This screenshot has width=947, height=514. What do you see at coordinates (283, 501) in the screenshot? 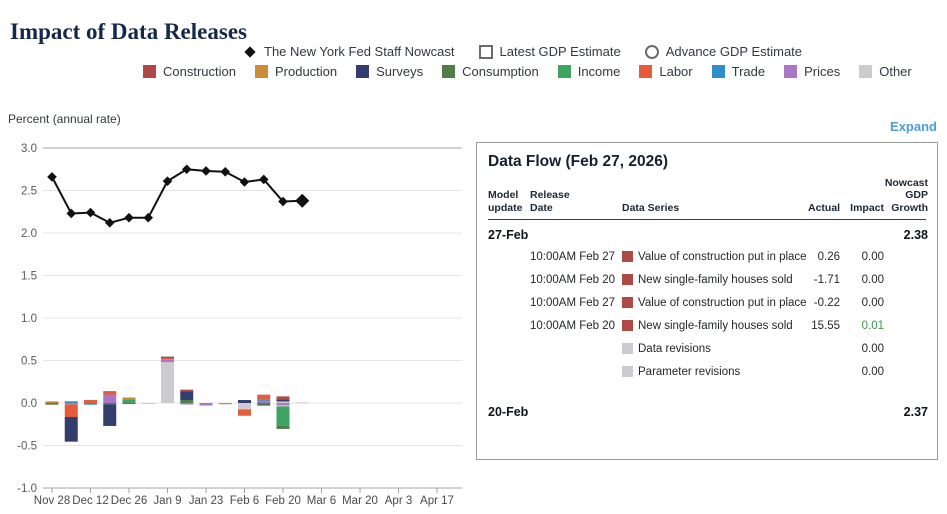
I see `svg-text: Feb 20` at bounding box center [283, 501].